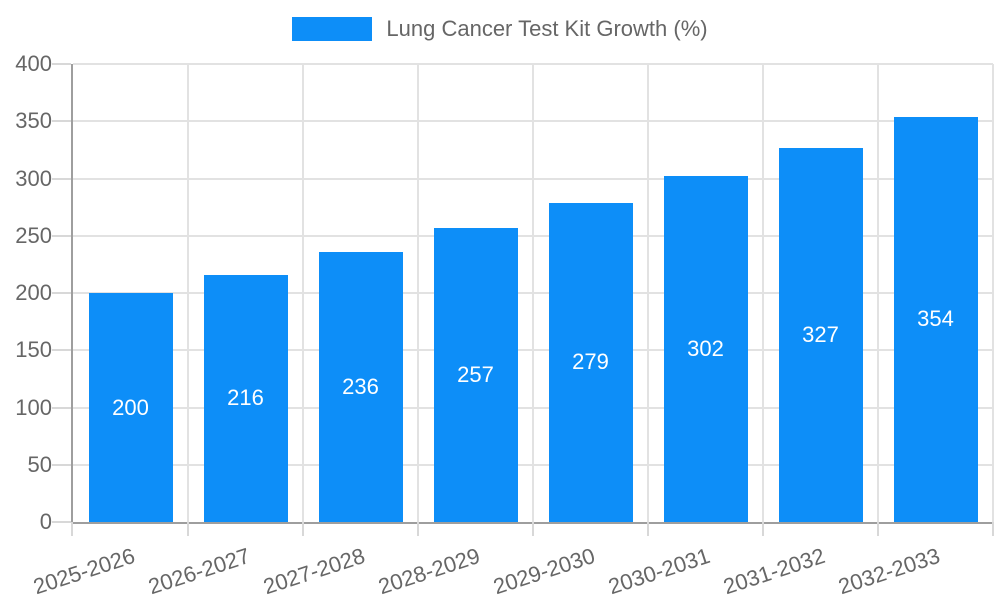 Image resolution: width=1000 pixels, height=600 pixels. What do you see at coordinates (544, 571) in the screenshot?
I see `x-tick-label: 2029-2030` at bounding box center [544, 571].